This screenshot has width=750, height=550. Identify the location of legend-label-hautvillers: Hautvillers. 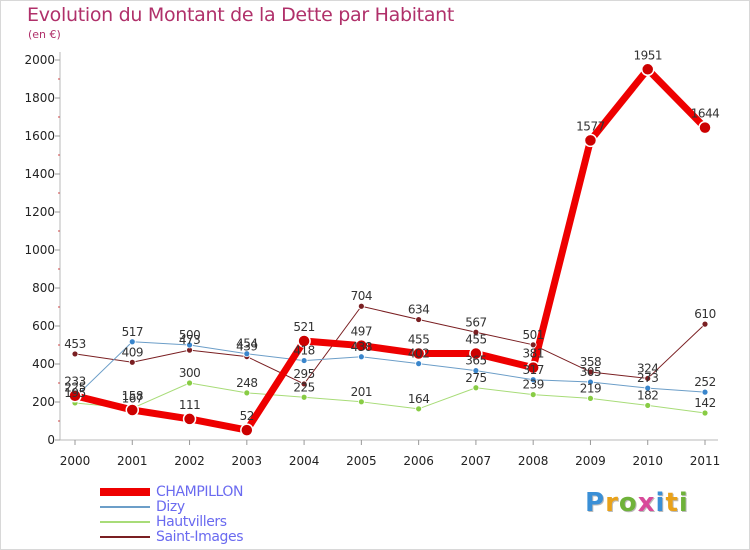
(191, 521).